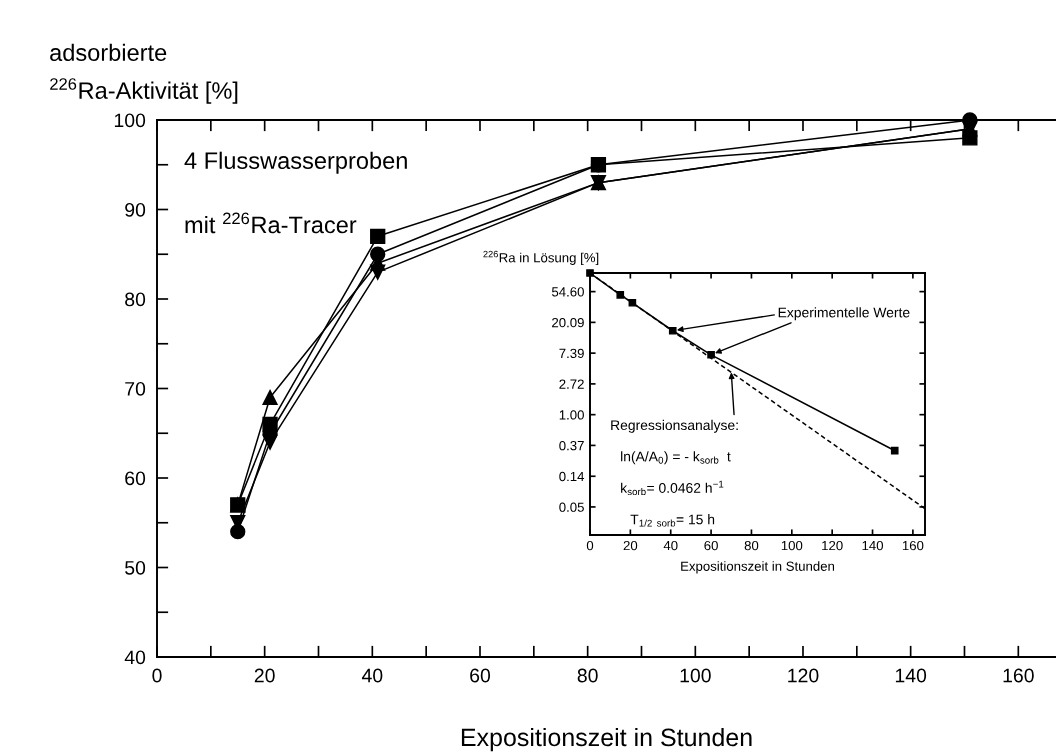 Image resolution: width=1056 pixels, height=753 pixels. What do you see at coordinates (571, 353) in the screenshot?
I see `y-tick-label: 7.39` at bounding box center [571, 353].